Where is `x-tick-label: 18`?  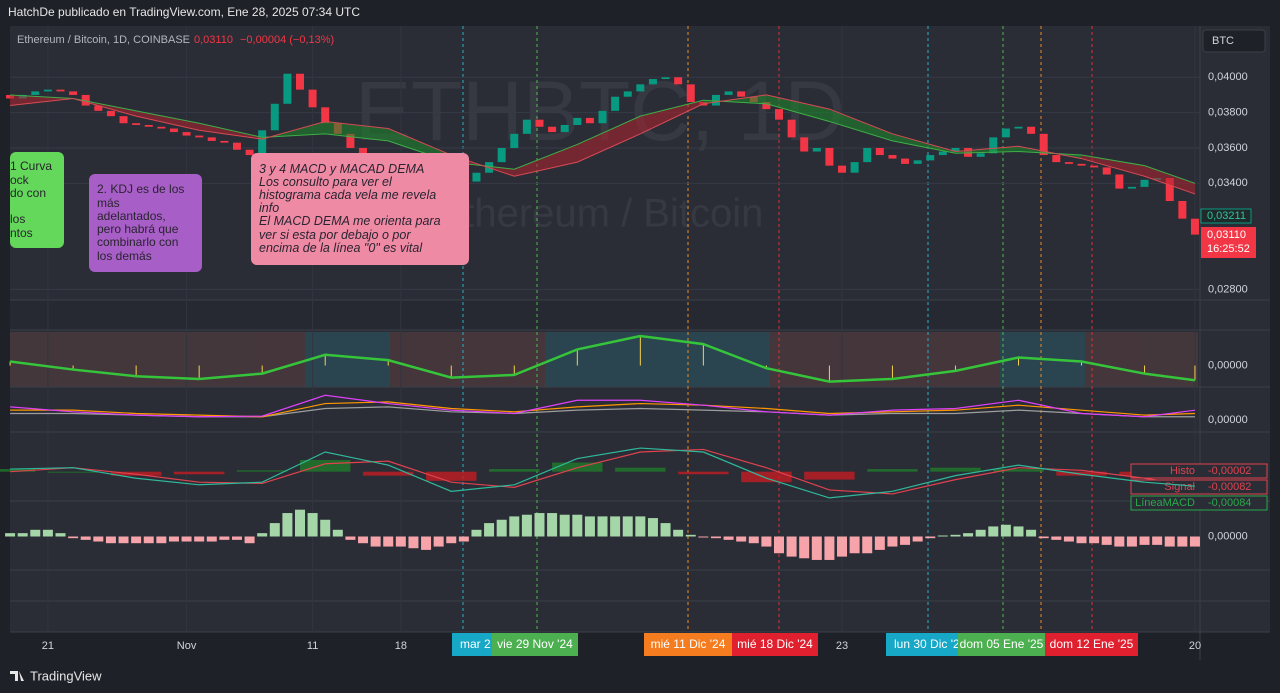 x-tick-label: 18 is located at coordinates (401, 646).